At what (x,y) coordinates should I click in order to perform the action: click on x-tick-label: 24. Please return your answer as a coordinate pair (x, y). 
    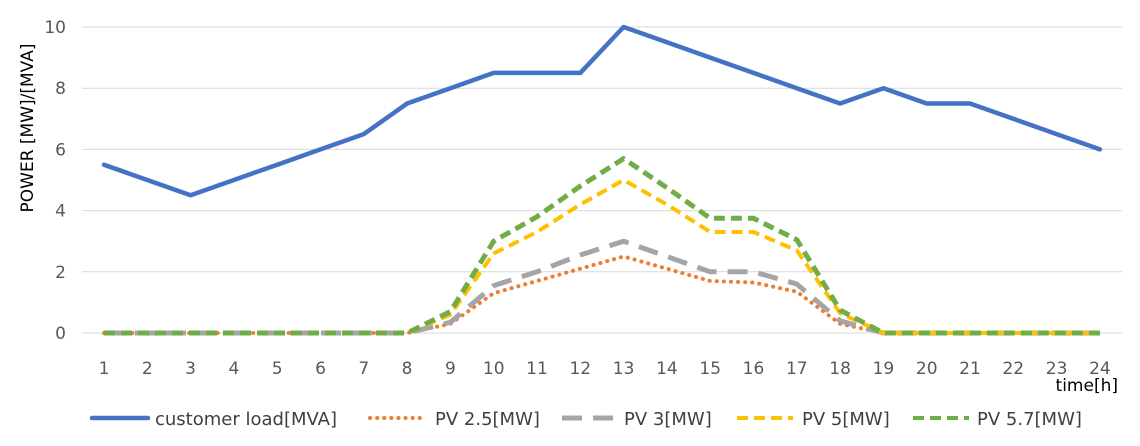
    Looking at the image, I should click on (1100, 369).